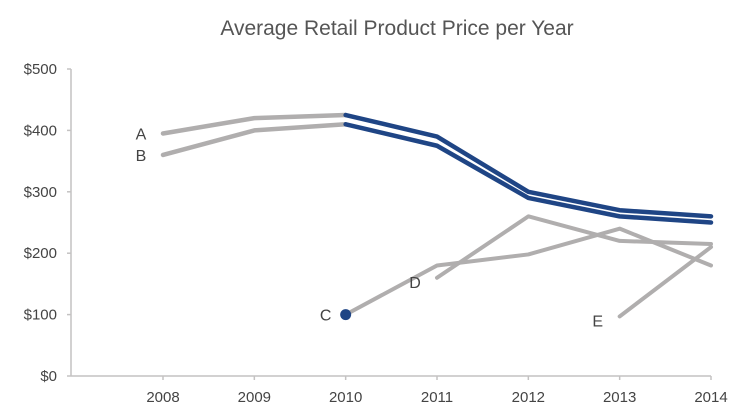  Describe the element at coordinates (528, 173) in the screenshot. I see `series-line-b-highlight` at that location.